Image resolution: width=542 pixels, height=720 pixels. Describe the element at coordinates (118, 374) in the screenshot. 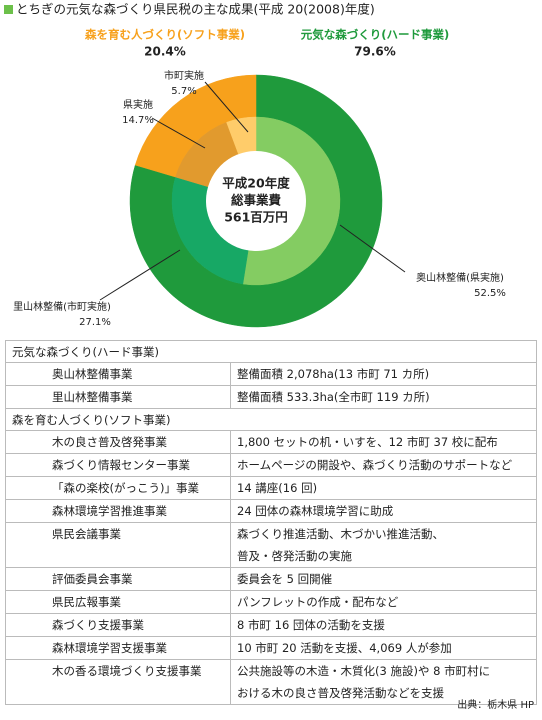

I see `item-name: 奥山林整備事業` at that location.